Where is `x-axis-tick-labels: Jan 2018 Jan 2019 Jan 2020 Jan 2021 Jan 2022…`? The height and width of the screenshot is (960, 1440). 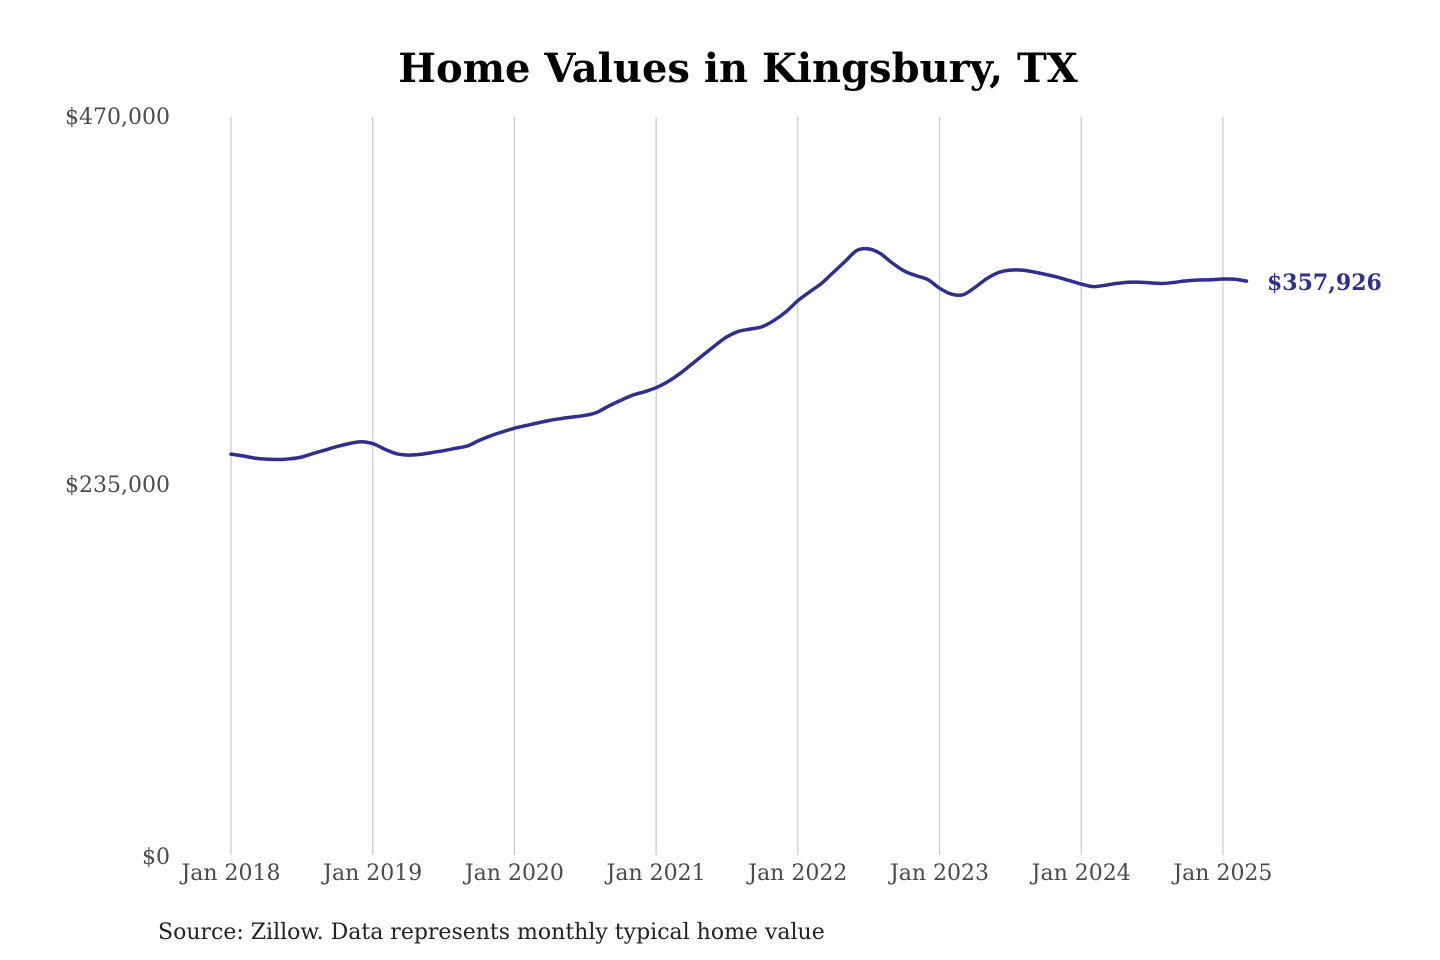
x-axis-tick-labels: Jan 2018 Jan 2019 Jan 2020 Jan 2021 Jan 2022… is located at coordinates (725, 873).